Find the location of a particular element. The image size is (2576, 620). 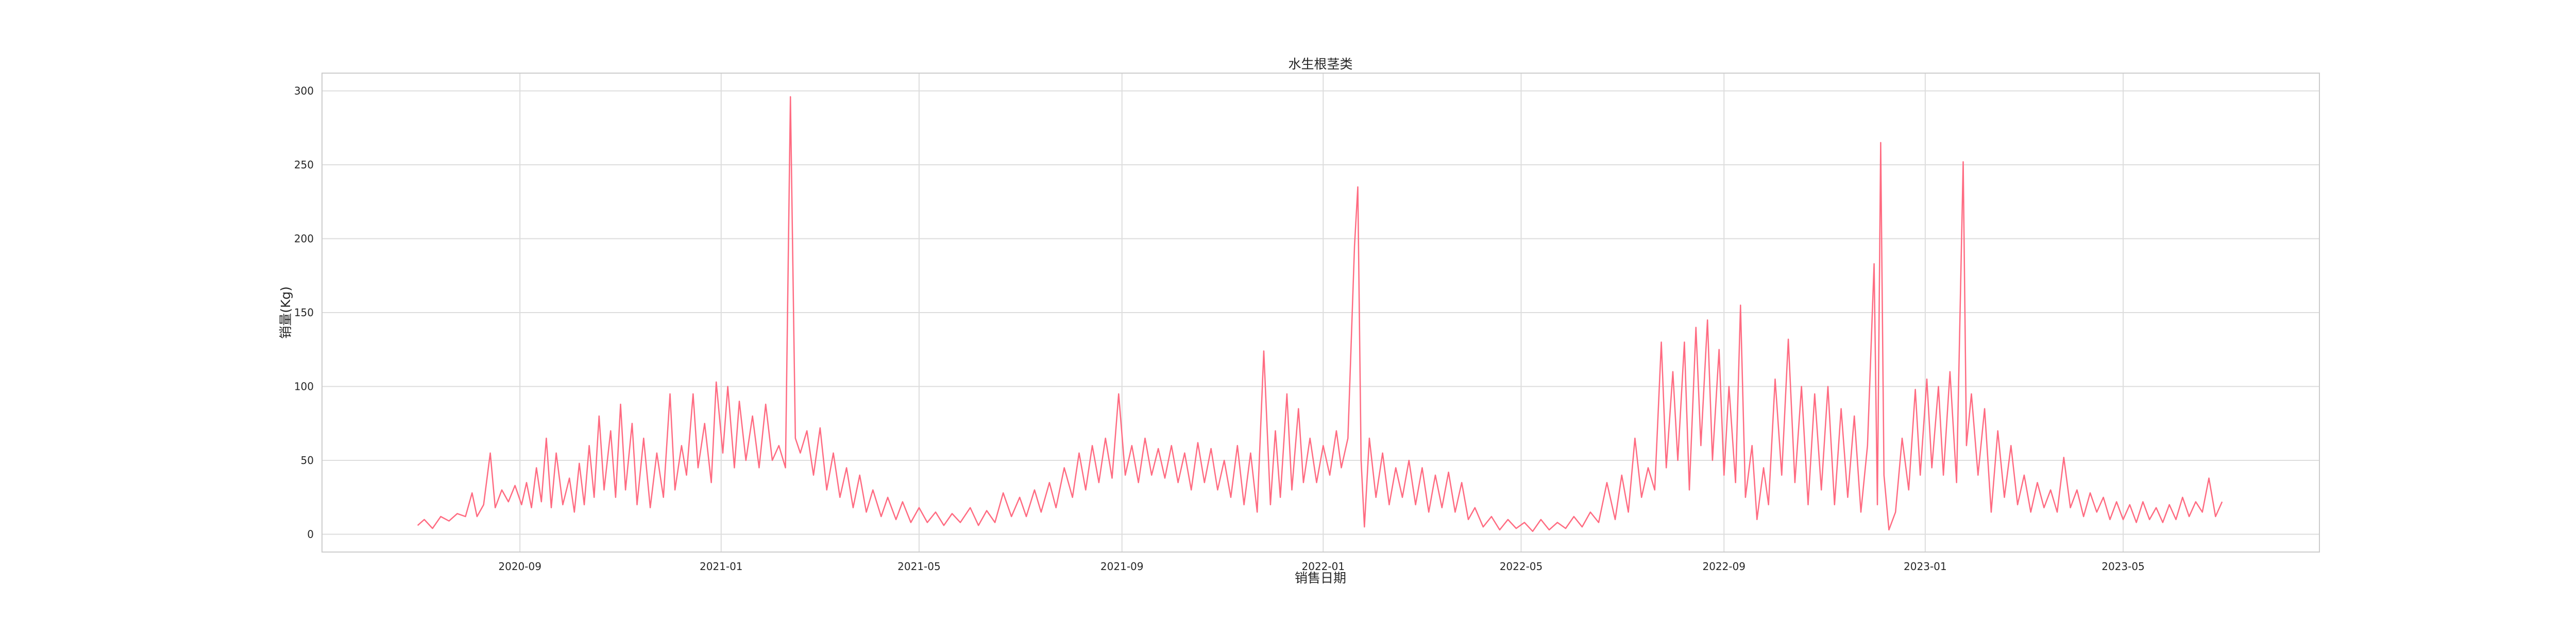

x-tick-label: 2021-05 is located at coordinates (919, 566).